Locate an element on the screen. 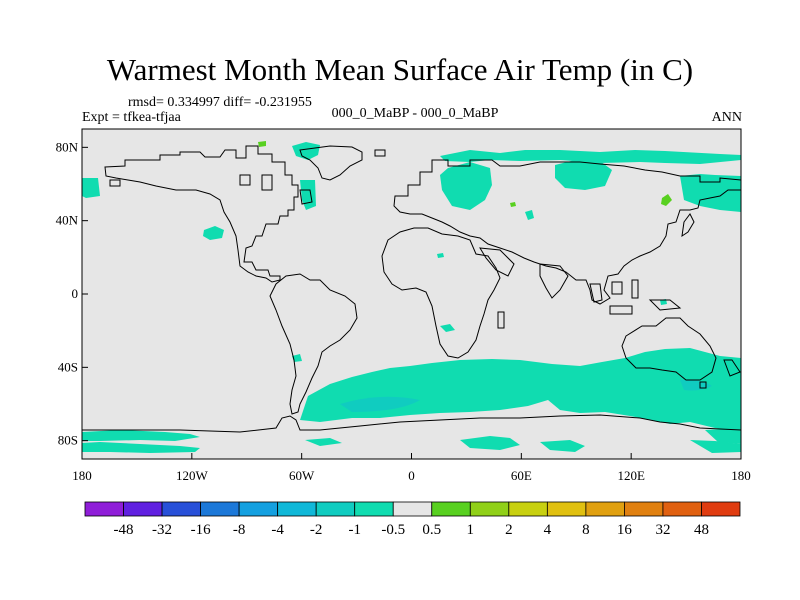 Image resolution: width=800 pixels, height=600 pixels. coast-africa is located at coordinates (441, 293).